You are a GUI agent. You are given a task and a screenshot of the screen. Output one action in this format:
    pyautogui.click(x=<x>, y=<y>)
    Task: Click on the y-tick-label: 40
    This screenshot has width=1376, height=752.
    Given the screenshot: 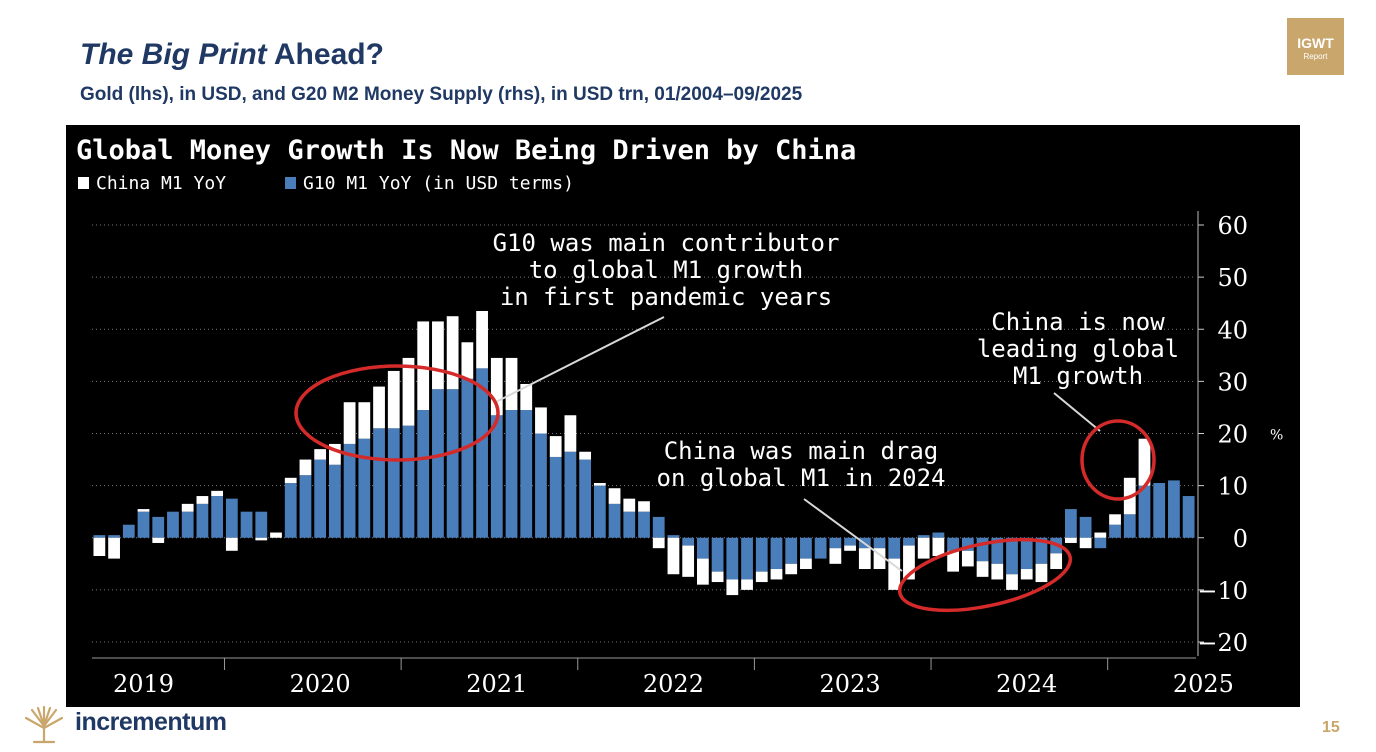 What is the action you would take?
    pyautogui.click(x=1232, y=330)
    